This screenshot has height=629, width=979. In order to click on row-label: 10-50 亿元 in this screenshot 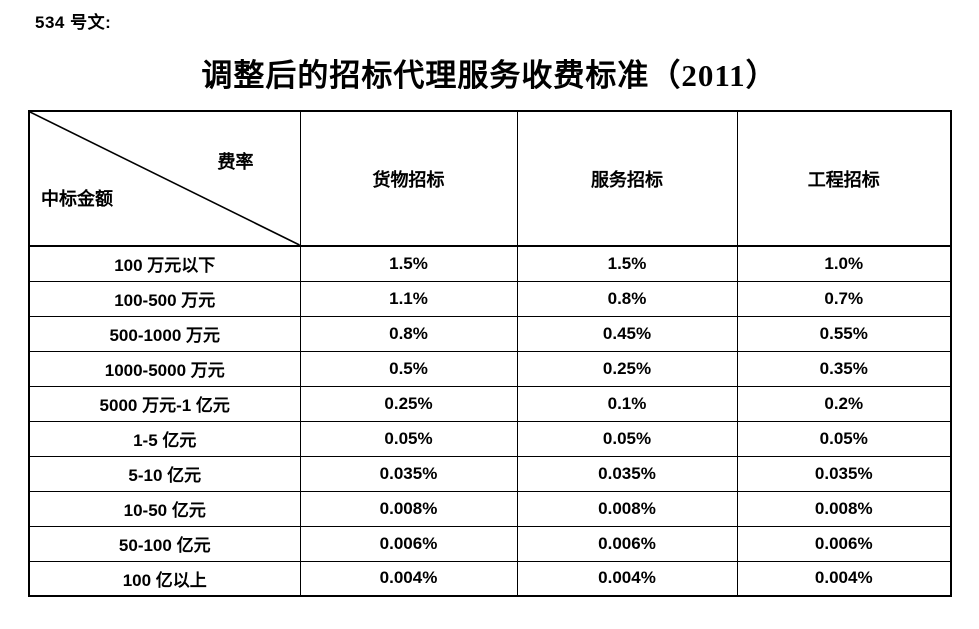, I will do `click(164, 508)`.